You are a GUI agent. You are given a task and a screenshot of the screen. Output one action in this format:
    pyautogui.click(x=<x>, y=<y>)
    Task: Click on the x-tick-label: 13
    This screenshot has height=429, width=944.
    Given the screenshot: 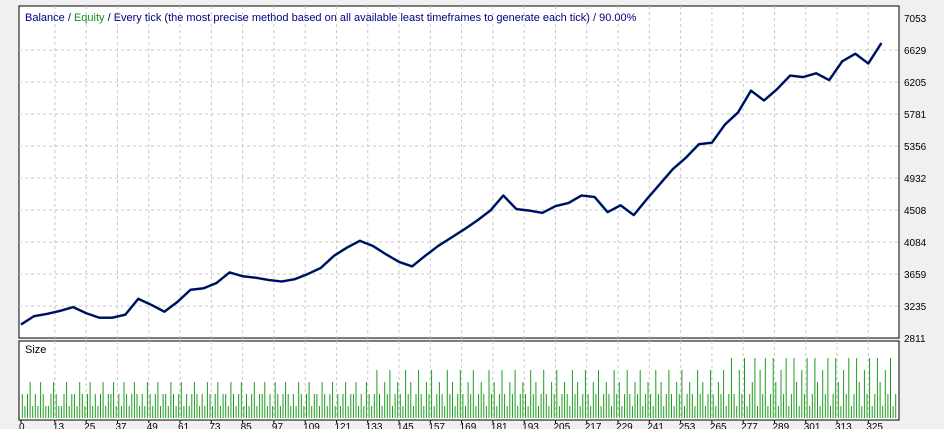 What is the action you would take?
    pyautogui.click(x=59, y=425)
    